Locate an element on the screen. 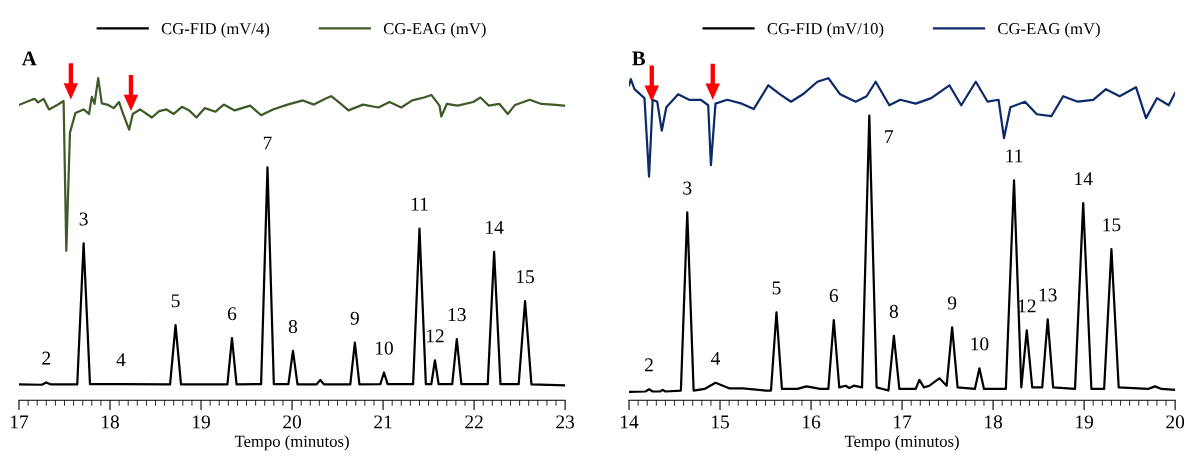 This screenshot has width=1187, height=460. legend-label: CG-FID (mV/4) is located at coordinates (215, 30).